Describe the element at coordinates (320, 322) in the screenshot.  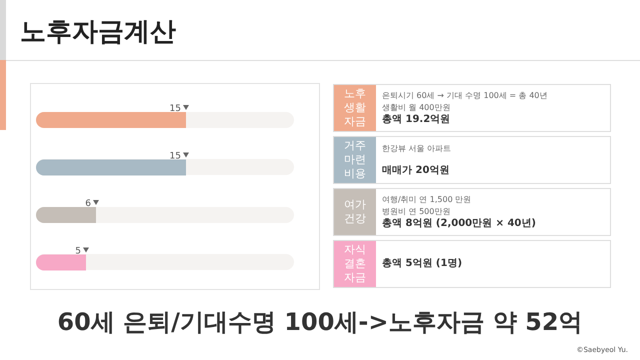
I see `text: 60세 은퇴/기대수명 100세->노후자금 약 52억` at that location.